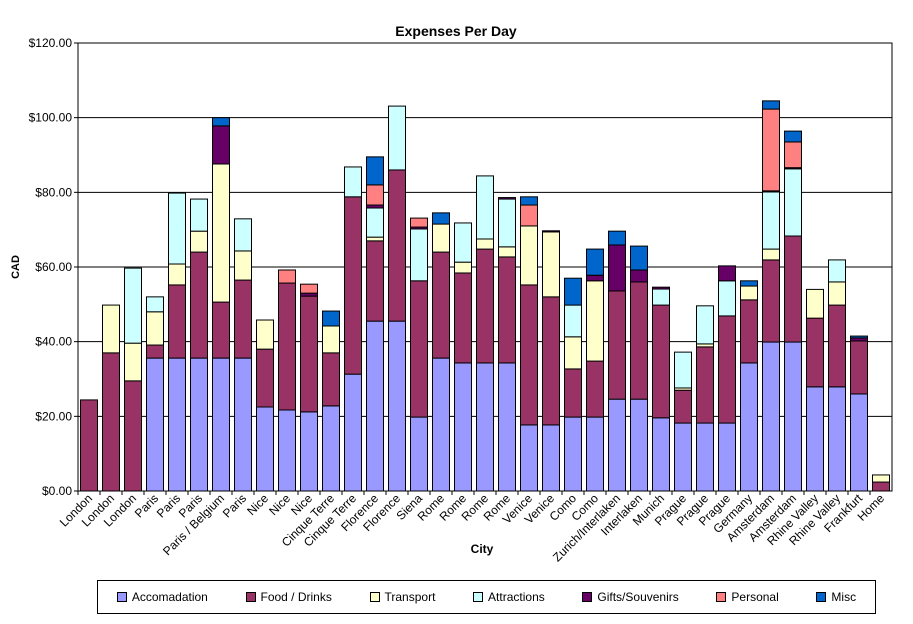 The width and height of the screenshot is (913, 624). I want to click on legend-item: Personal, so click(747, 597).